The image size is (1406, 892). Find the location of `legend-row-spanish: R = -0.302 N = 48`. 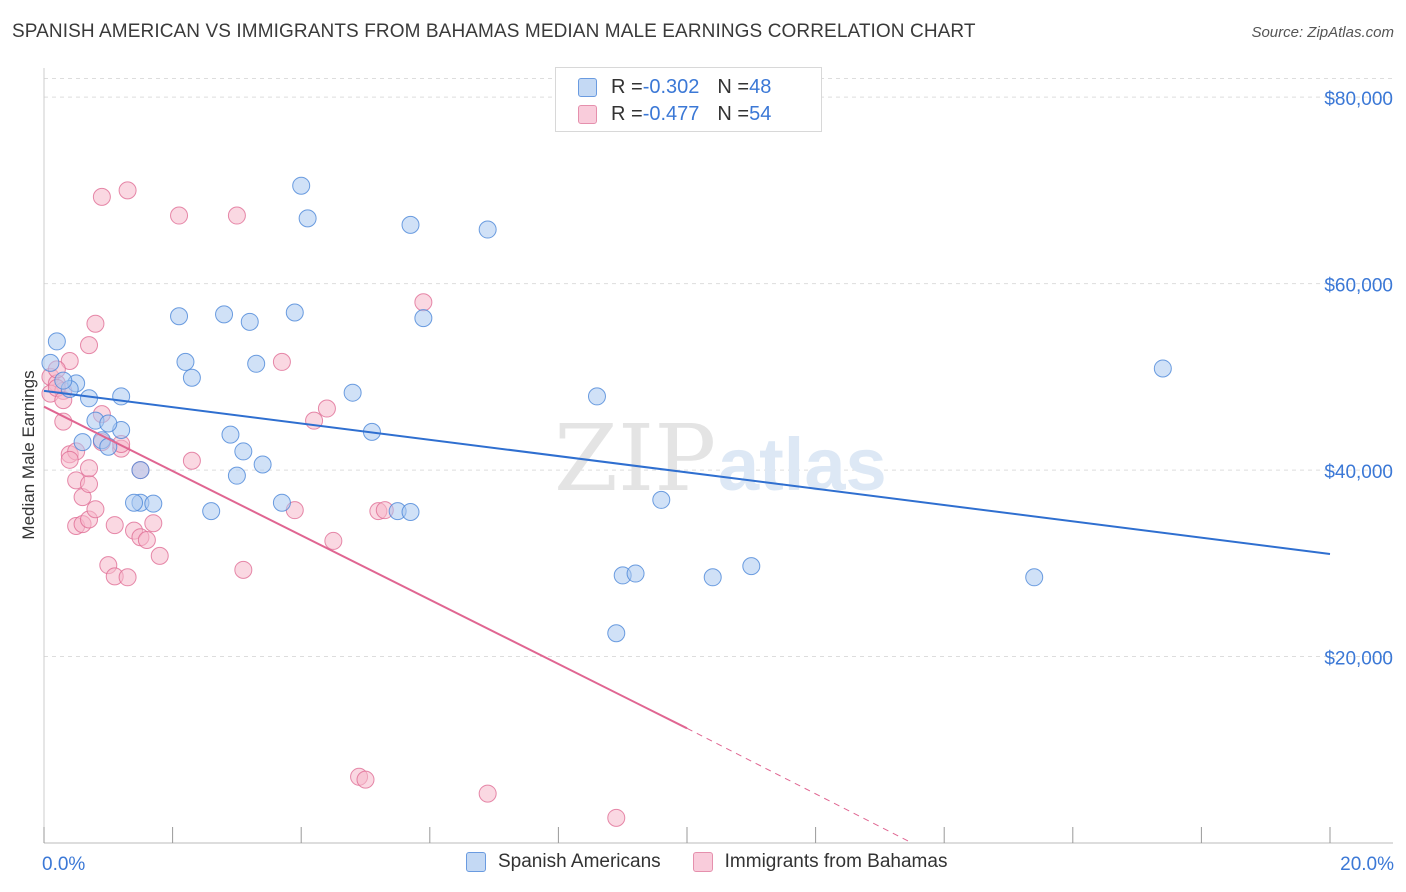

legend-row-spanish: R = -0.302 N = 48 is located at coordinates (674, 87).